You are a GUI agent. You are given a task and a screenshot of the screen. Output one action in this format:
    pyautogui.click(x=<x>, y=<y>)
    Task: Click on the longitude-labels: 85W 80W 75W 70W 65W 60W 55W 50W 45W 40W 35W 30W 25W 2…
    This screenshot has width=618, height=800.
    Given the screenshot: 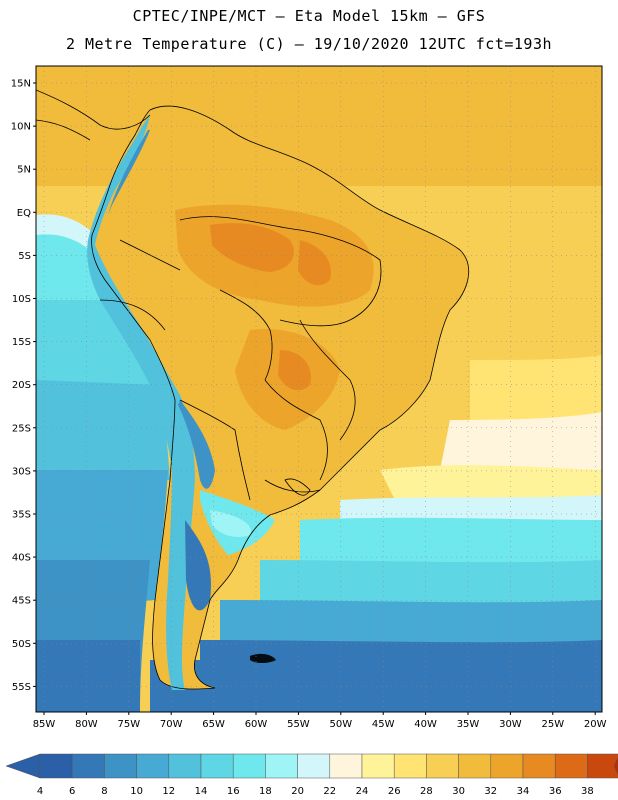 What is the action you would take?
    pyautogui.click(x=320, y=721)
    